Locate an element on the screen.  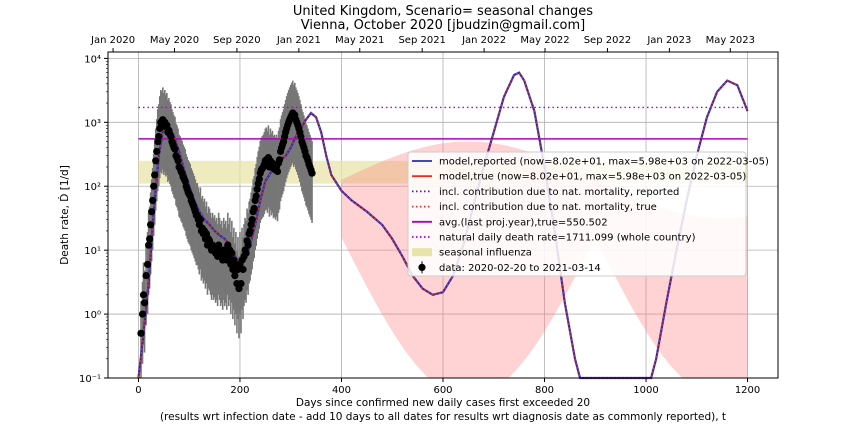
y-axis-label: Death rate, Ḋ [1/d] is located at coordinates (64, 215).